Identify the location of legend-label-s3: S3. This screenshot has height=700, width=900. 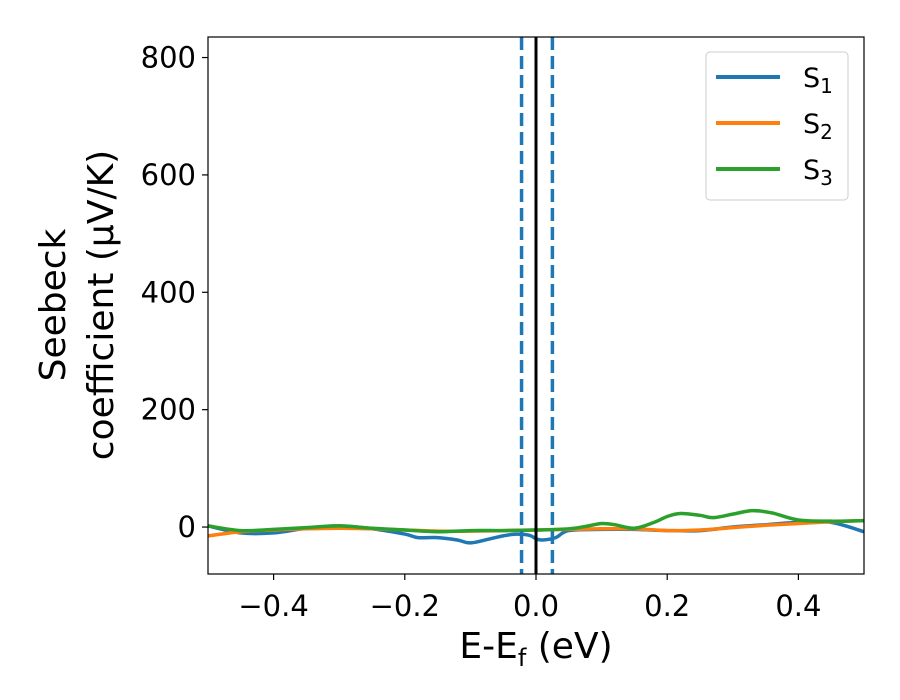
(818, 172).